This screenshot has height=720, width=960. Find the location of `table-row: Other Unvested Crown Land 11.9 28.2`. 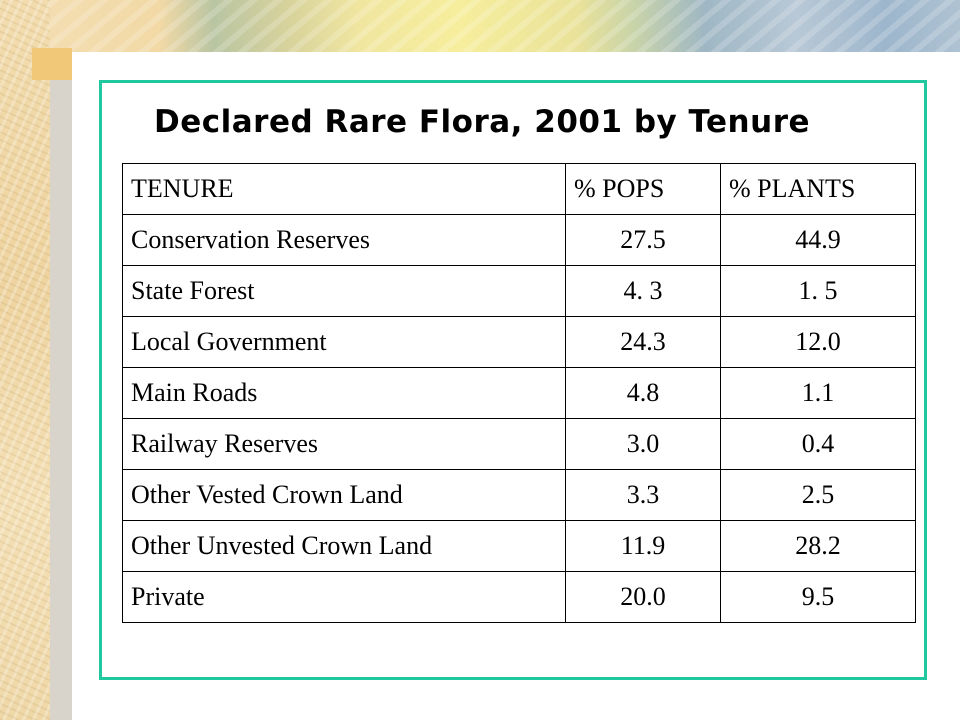

table-row: Other Unvested Crown Land 11.9 28.2 is located at coordinates (519, 546).